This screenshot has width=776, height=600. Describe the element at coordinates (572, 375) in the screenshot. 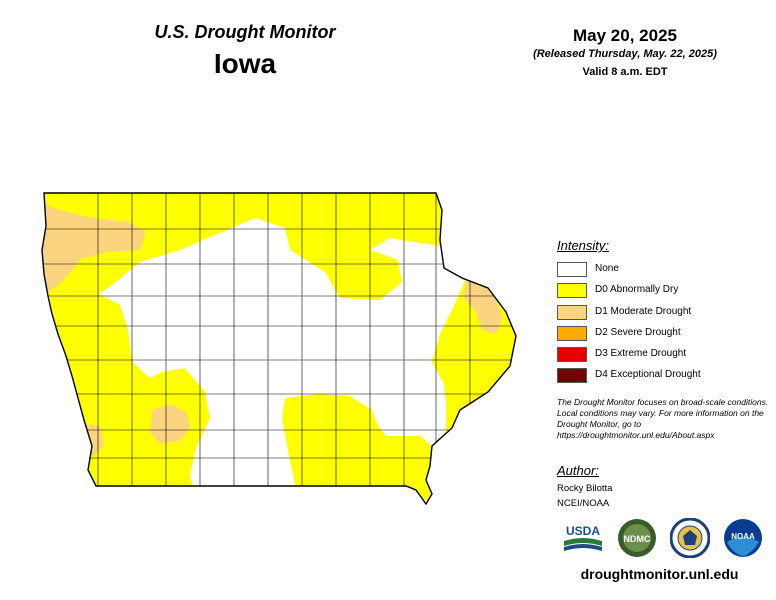

I see `legend-swatch-d4` at that location.